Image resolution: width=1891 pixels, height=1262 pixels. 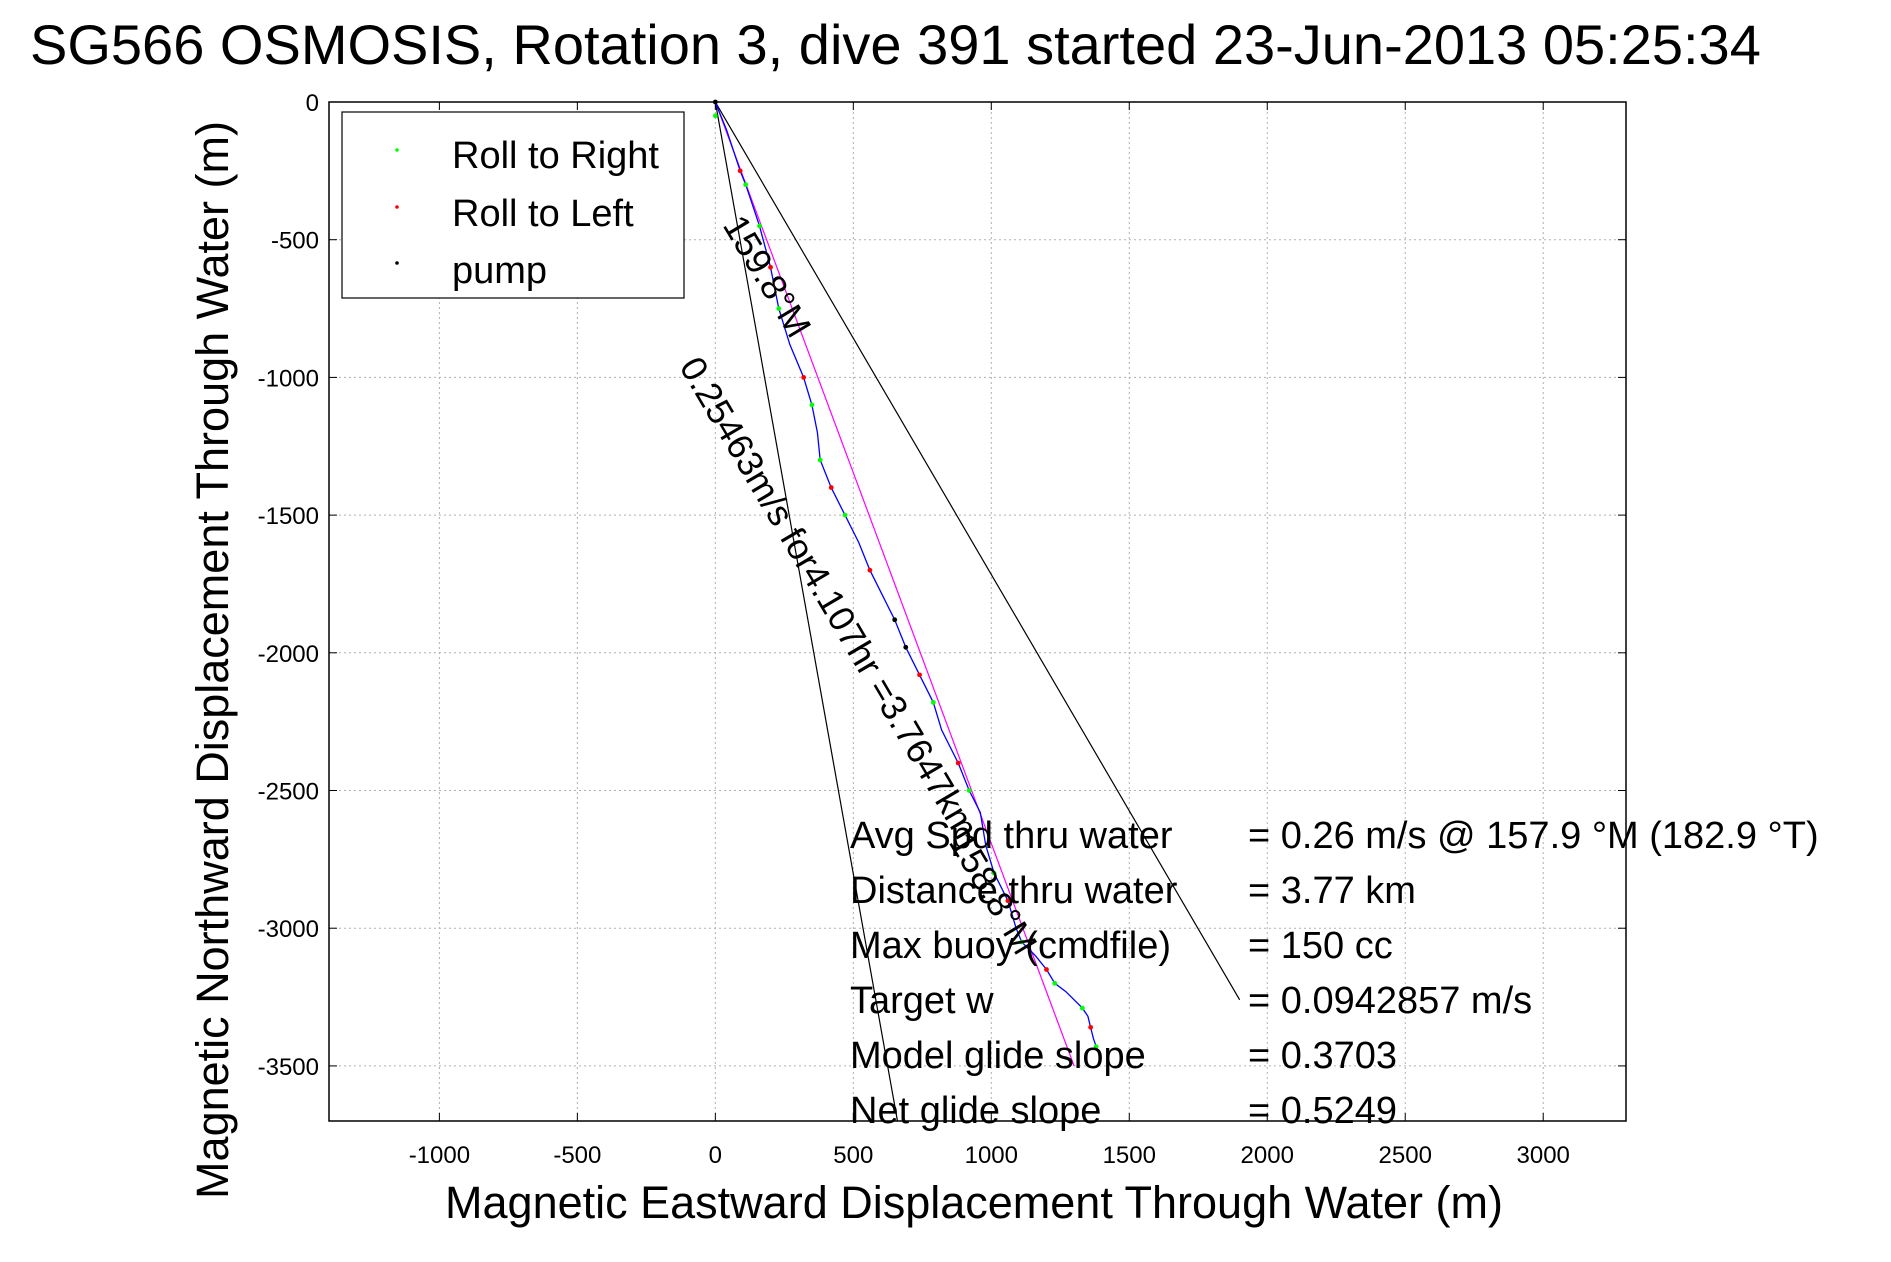 What do you see at coordinates (543, 214) in the screenshot?
I see `legend-label-roll-left: Roll to Left` at bounding box center [543, 214].